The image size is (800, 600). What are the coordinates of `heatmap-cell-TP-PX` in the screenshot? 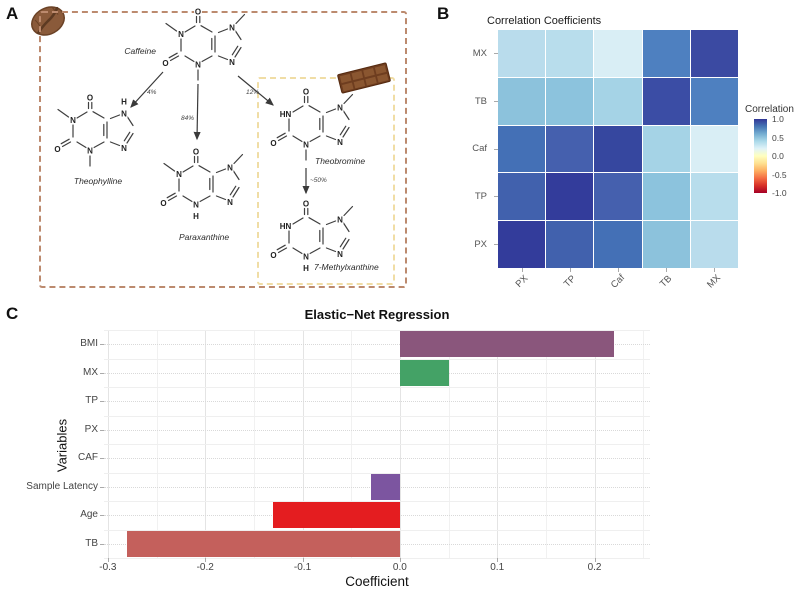 It's located at (522, 197).